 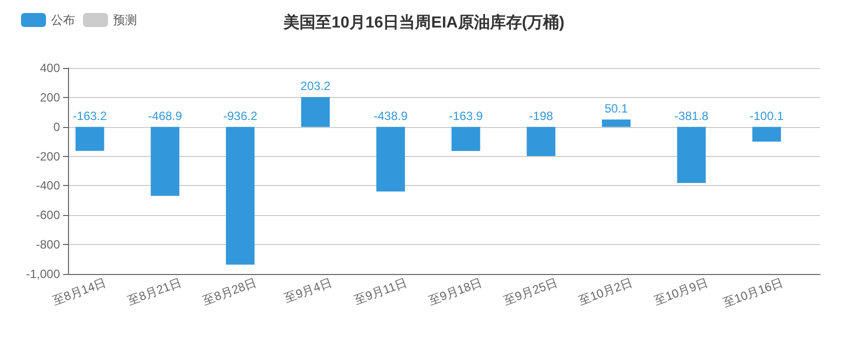 I want to click on y-tick-label: -800, so click(x=48, y=245).